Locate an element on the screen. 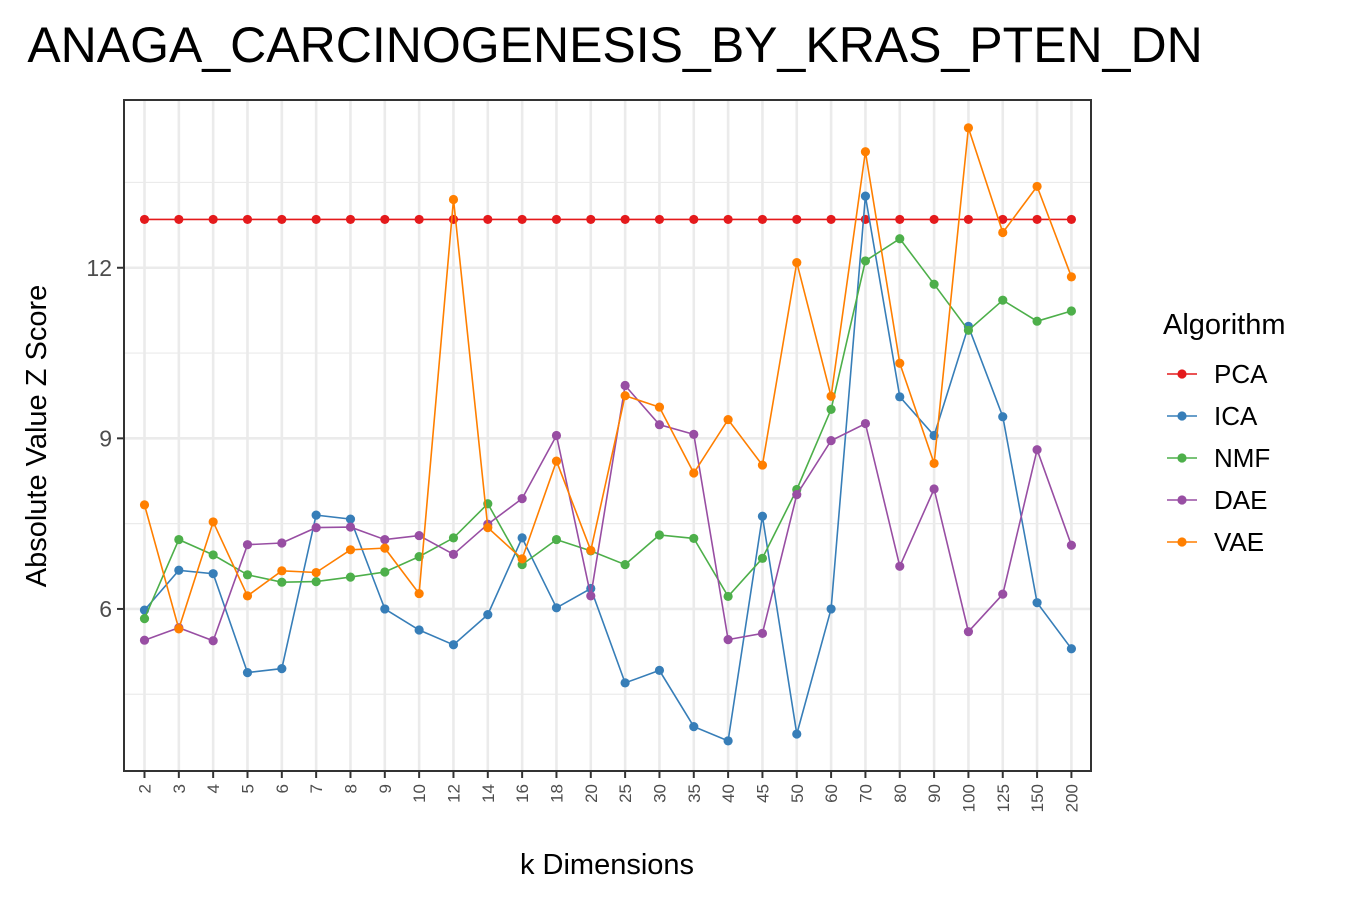 The width and height of the screenshot is (1350, 900). legend-label-ica: ICA is located at coordinates (1236, 416).